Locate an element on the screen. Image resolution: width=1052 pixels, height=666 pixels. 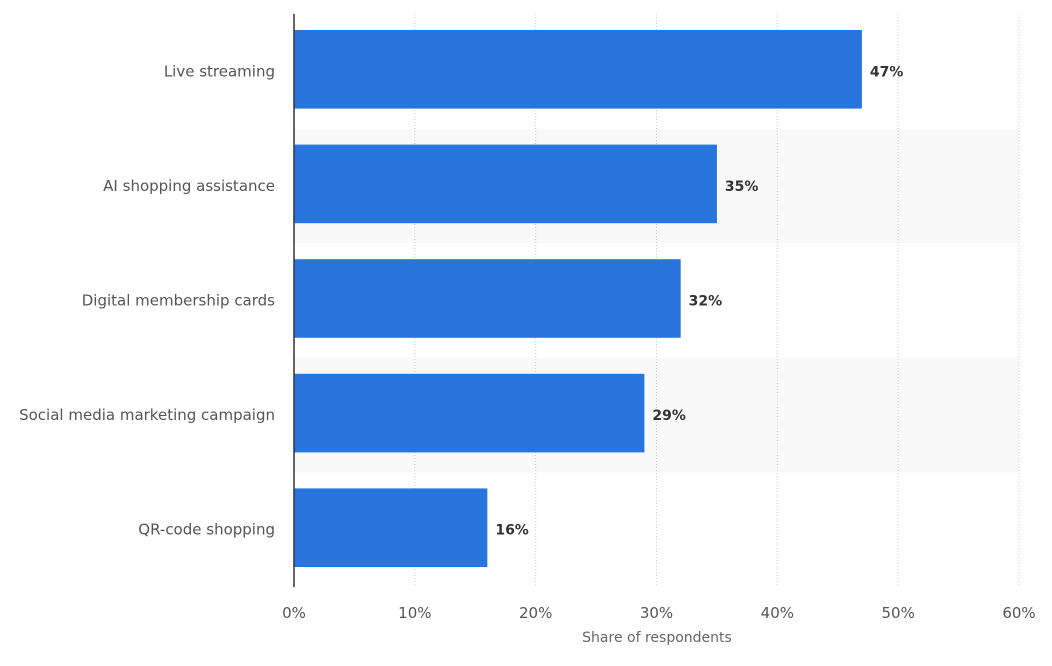
data-label: 32% is located at coordinates (706, 302).